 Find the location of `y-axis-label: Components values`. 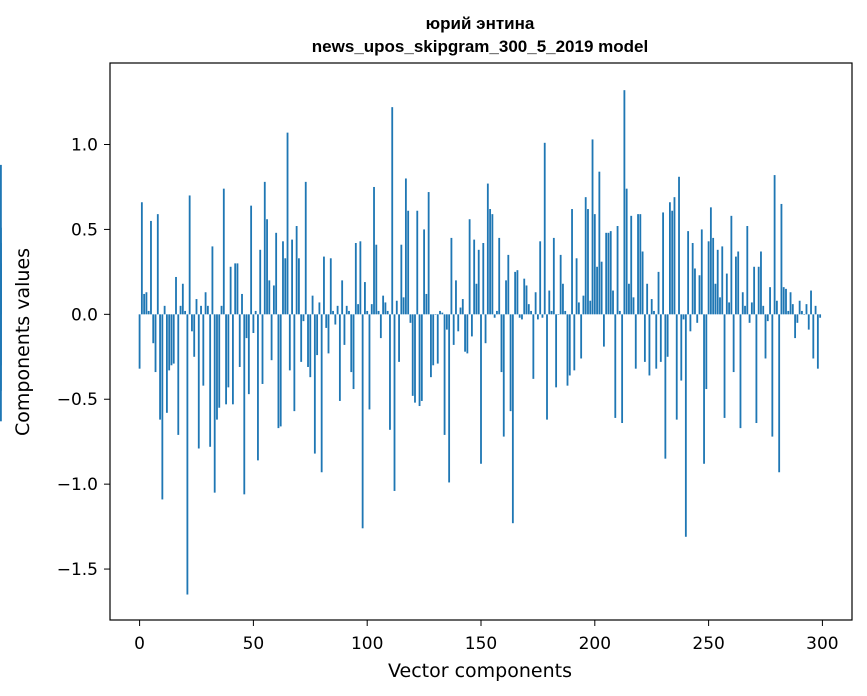

y-axis-label: Components values is located at coordinates (23, 342).